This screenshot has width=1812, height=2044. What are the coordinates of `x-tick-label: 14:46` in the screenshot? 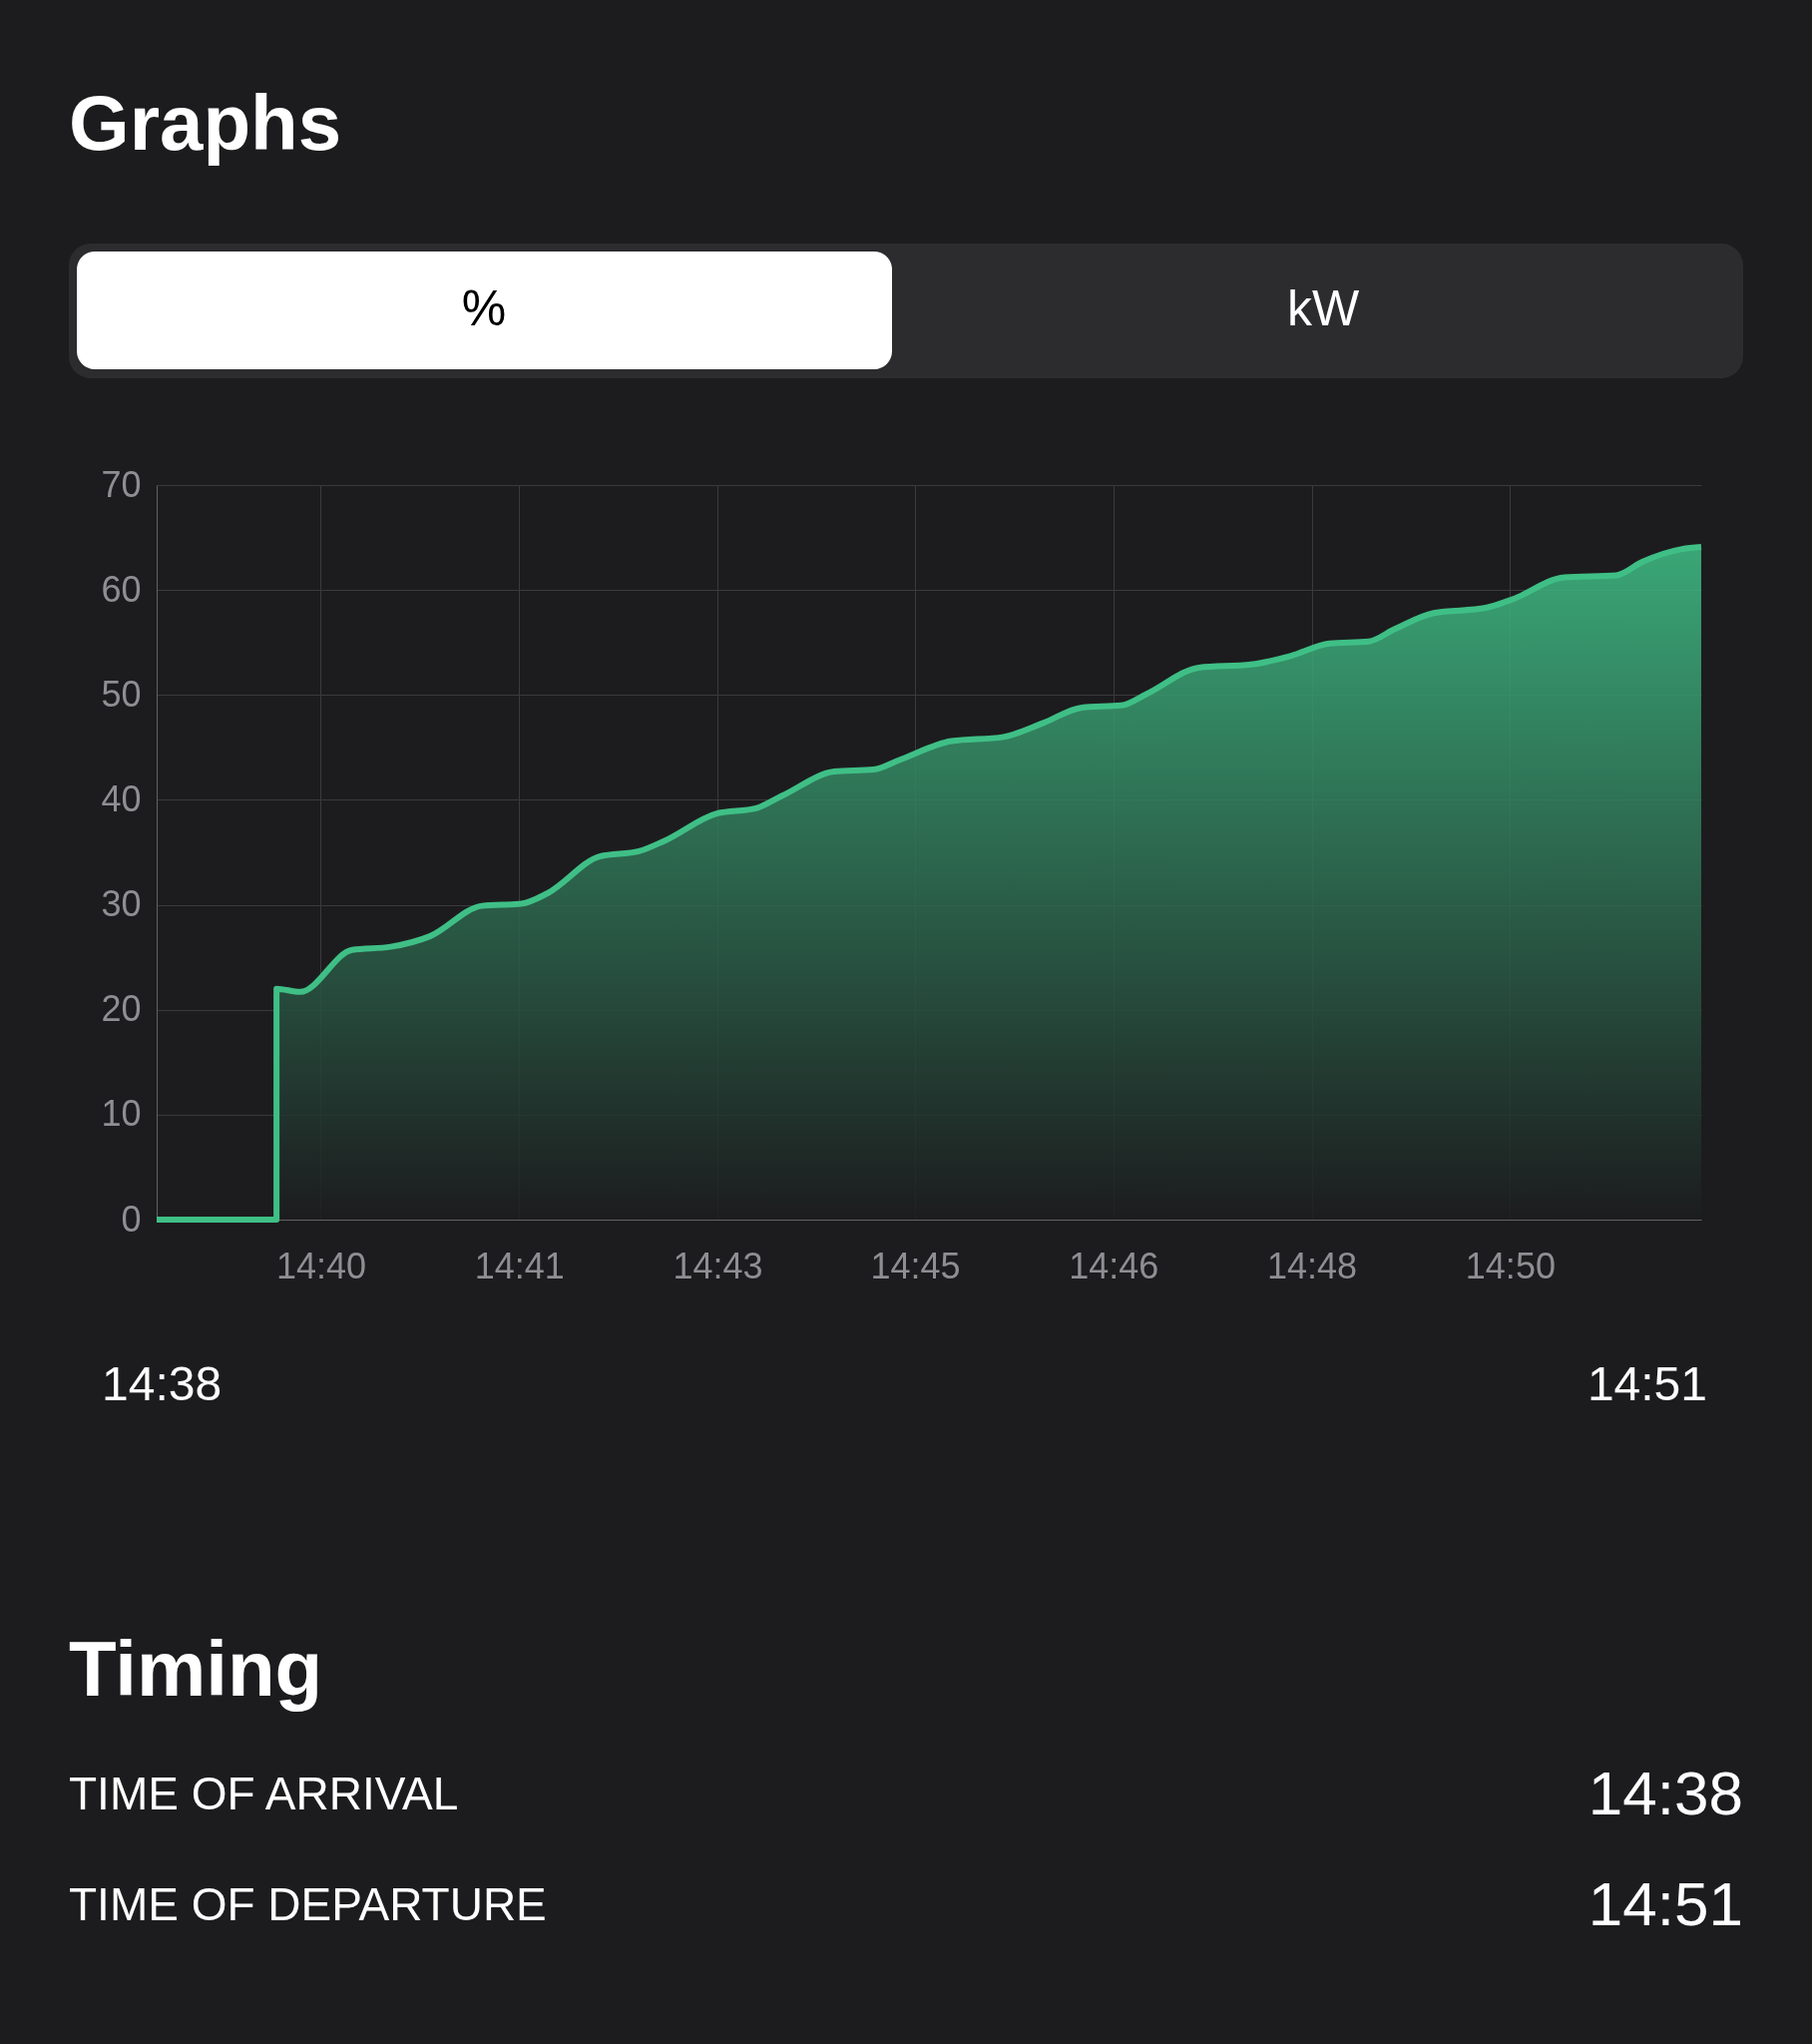 It's located at (1114, 1265).